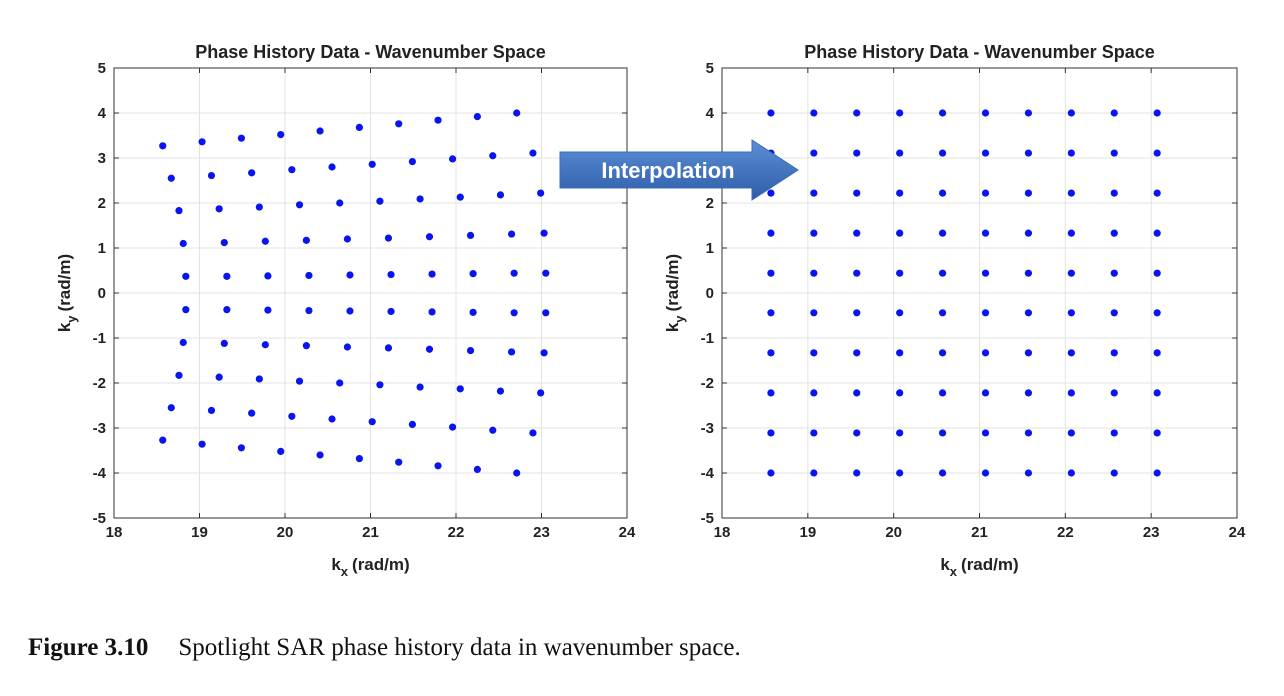 The height and width of the screenshot is (696, 1284). Describe the element at coordinates (285, 532) in the screenshot. I see `x-tick-label: 20` at that location.